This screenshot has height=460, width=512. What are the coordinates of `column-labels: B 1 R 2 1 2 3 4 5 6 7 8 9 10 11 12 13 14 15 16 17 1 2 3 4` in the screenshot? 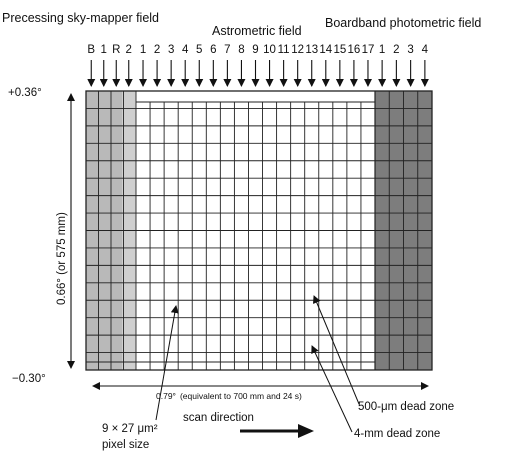 It's located at (257, 50).